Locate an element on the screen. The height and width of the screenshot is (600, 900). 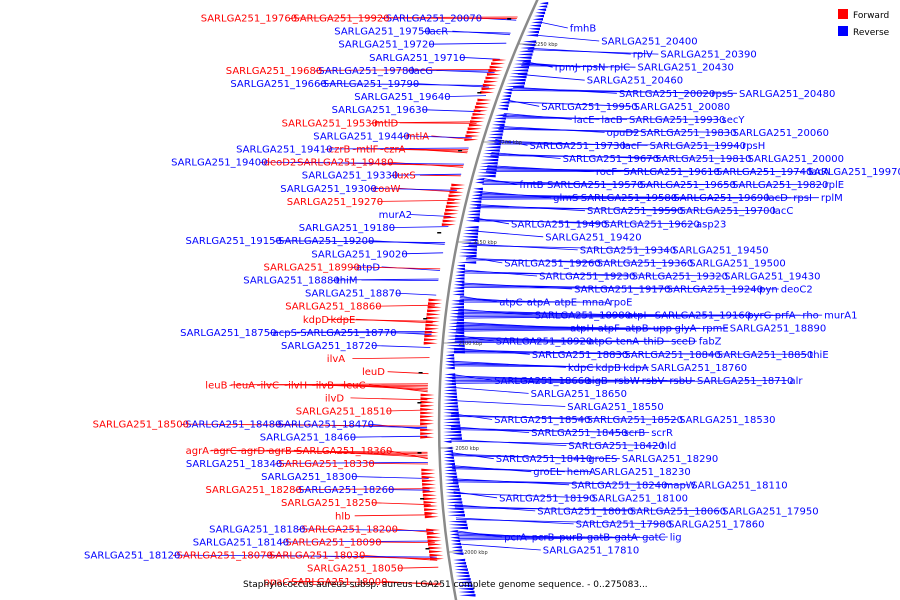
gene-label-sarlga251_18120: SARLGA251_18120 is located at coordinates (132, 556).